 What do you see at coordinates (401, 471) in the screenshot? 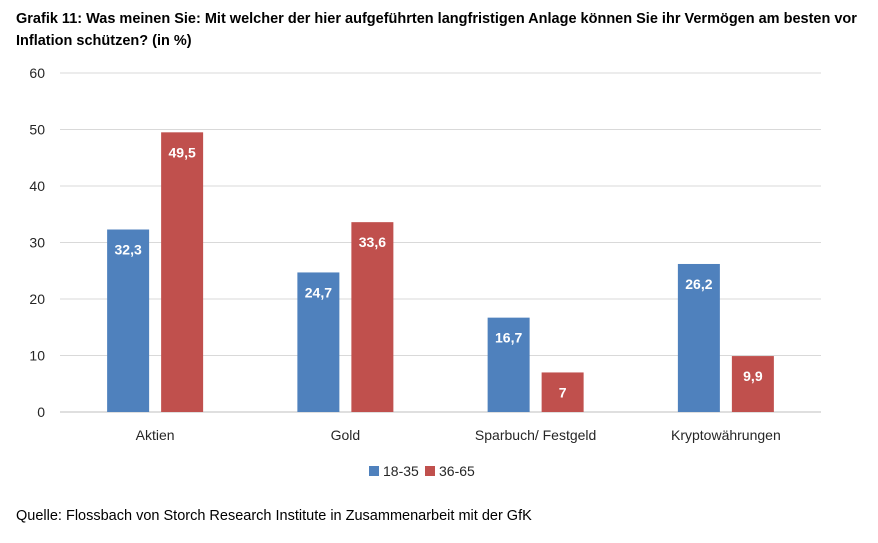
I see `legend-label: 18-35` at bounding box center [401, 471].